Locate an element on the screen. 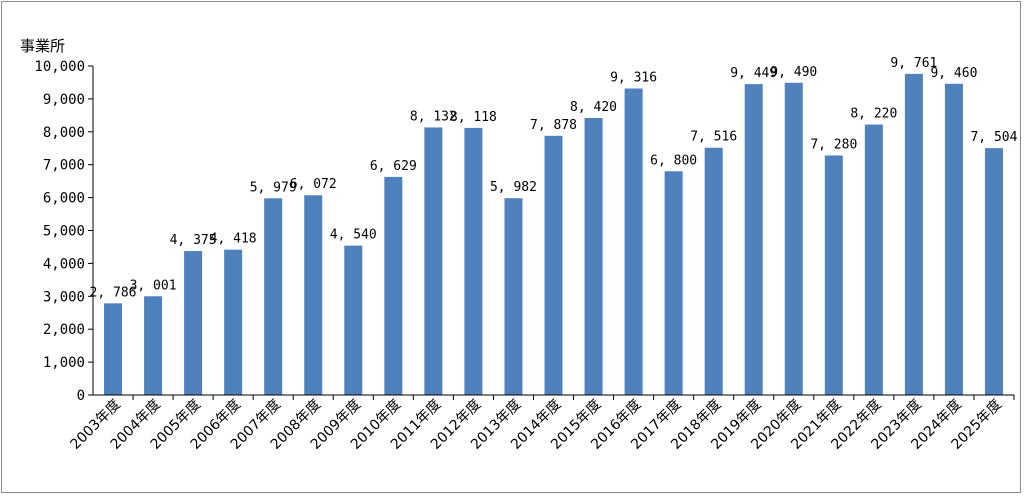 This screenshot has width=1024, height=496. data-label: 8, 420 is located at coordinates (593, 107).